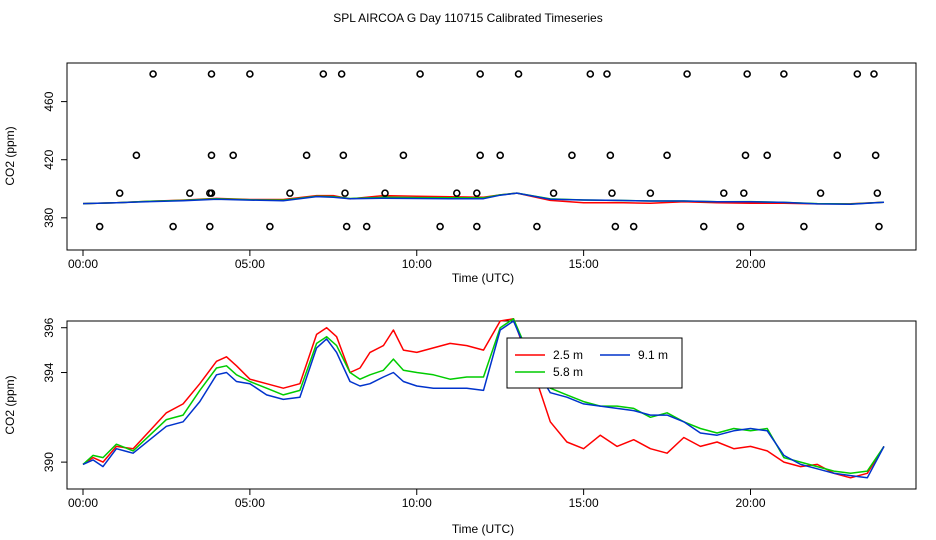  Describe the element at coordinates (49, 327) in the screenshot. I see `y-tick-label: 396` at that location.